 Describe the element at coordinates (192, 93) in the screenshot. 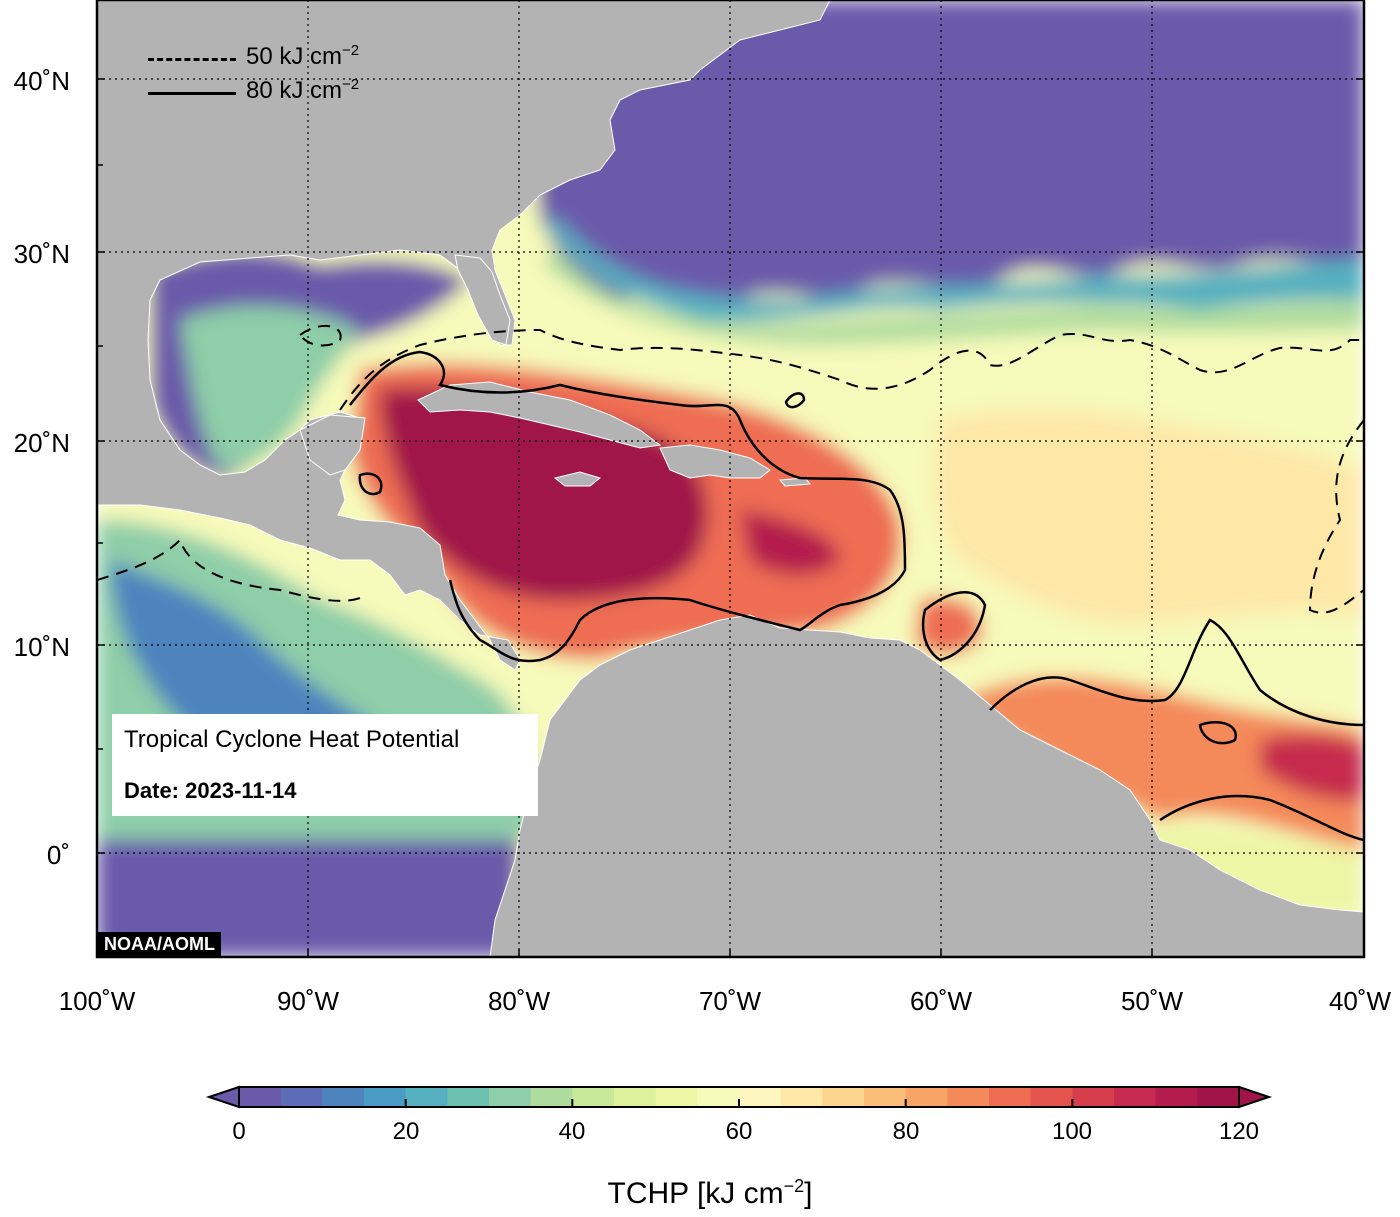

I see `solid-line-swatch` at that location.